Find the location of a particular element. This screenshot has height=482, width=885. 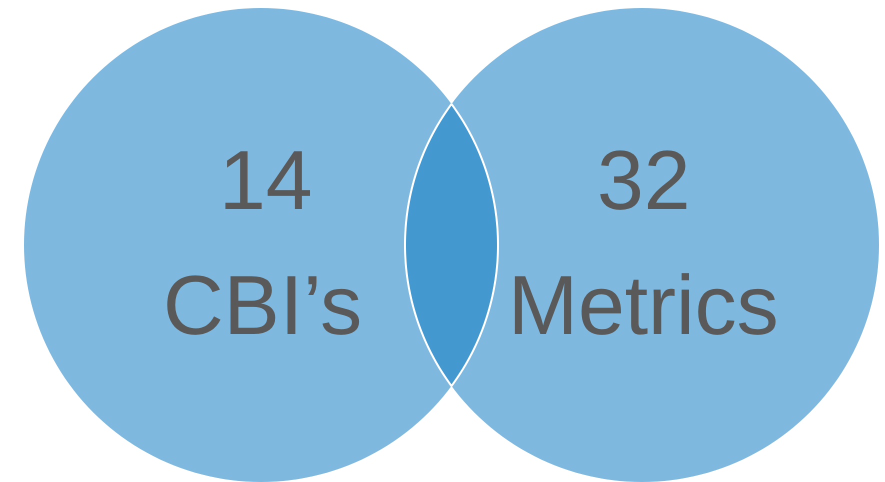

data-label: 32 is located at coordinates (643, 180).